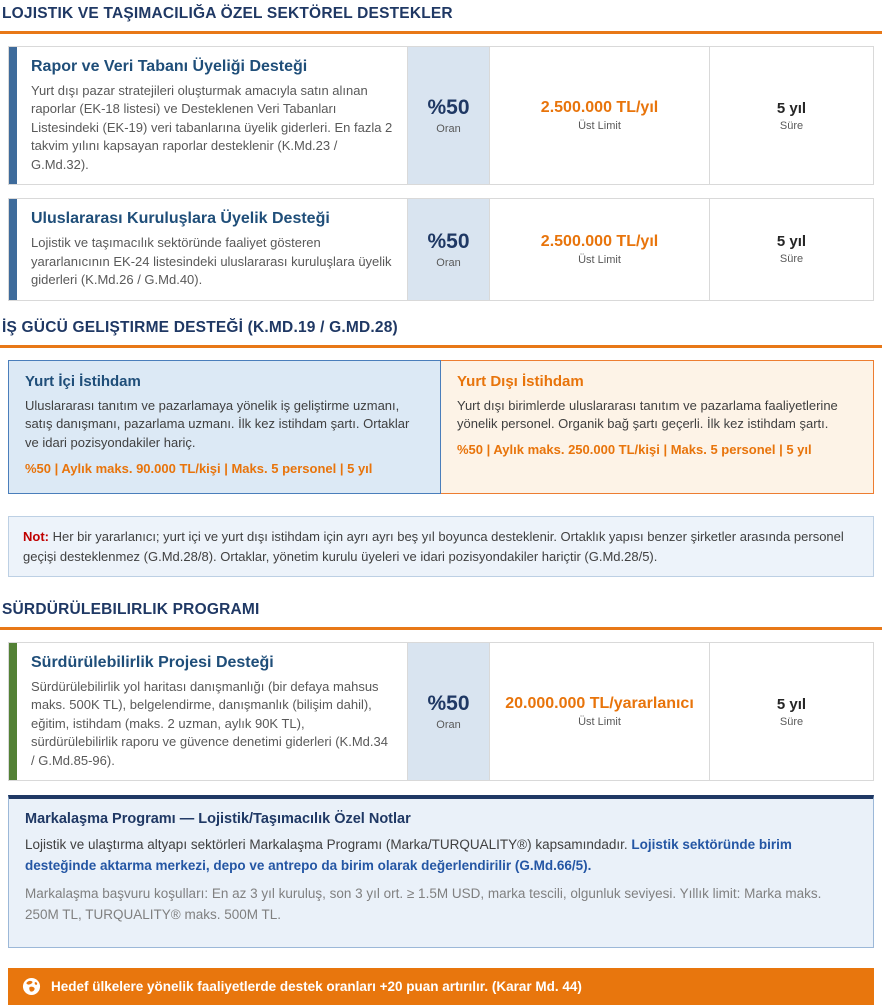  What do you see at coordinates (152, 662) in the screenshot?
I see `card-title: Sürdürülebilirlik Projesi Desteği` at bounding box center [152, 662].